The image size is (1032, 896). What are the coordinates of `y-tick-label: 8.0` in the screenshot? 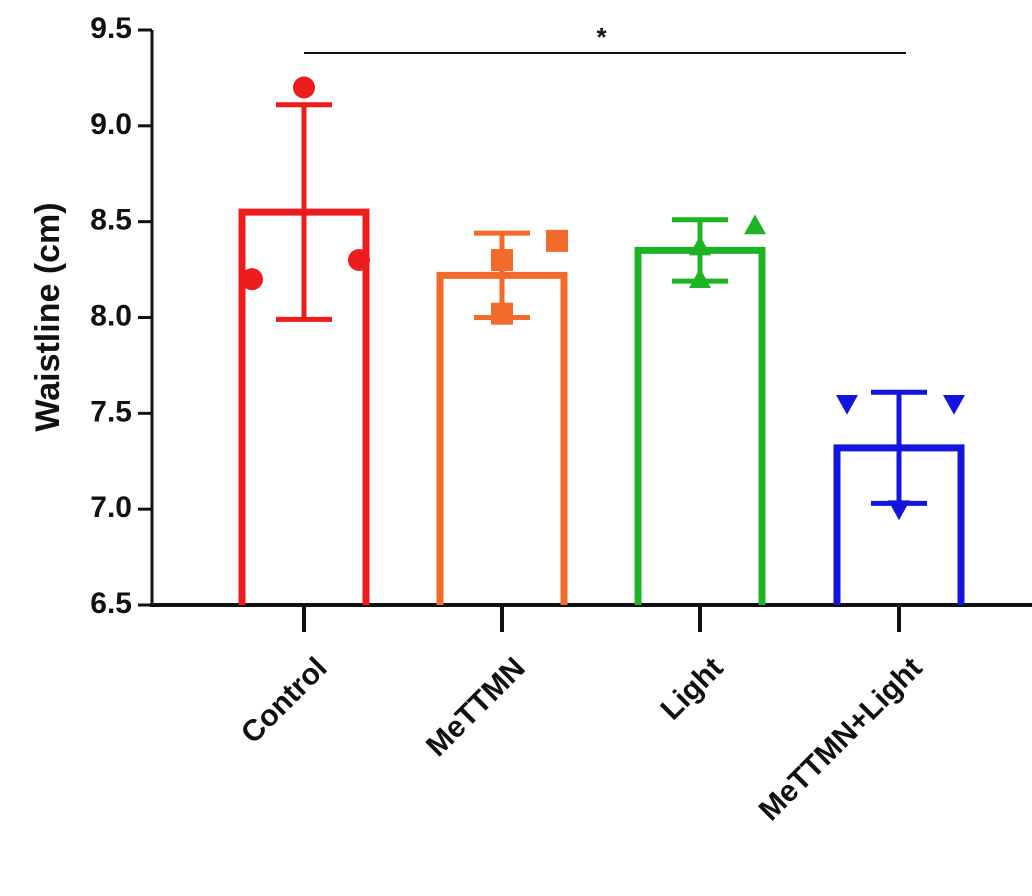 It's located at (111, 315).